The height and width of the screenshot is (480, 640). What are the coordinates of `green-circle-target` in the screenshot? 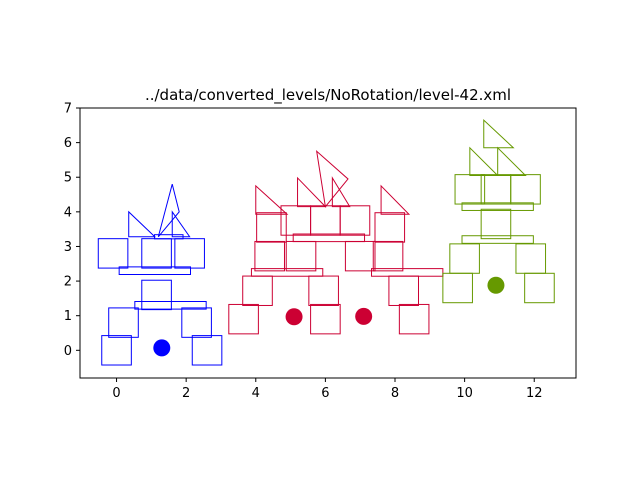 It's located at (496, 285).